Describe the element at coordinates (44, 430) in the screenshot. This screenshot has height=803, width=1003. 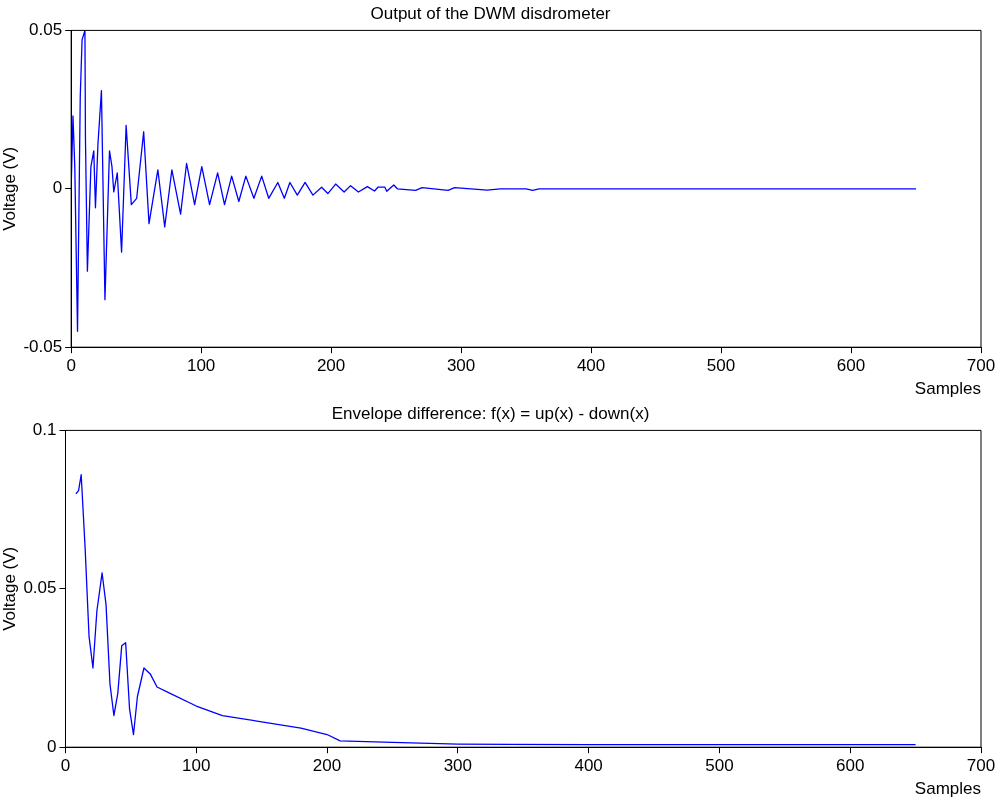
I see `y-tick-label: 0.1` at that location.